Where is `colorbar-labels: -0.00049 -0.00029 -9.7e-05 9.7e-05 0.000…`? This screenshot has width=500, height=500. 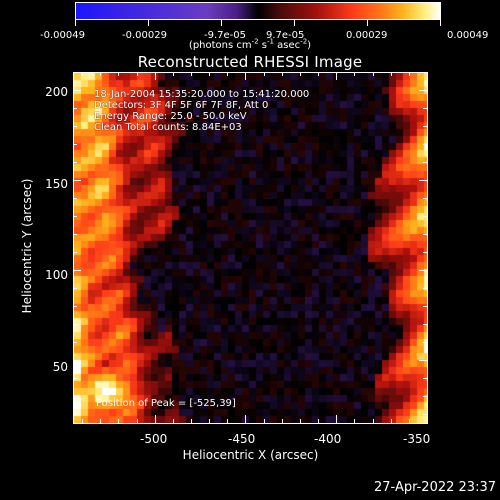 colorbar-labels: -0.00049 -0.00029 -9.7e-05 9.7e-05 0.000… is located at coordinates (250, 36).